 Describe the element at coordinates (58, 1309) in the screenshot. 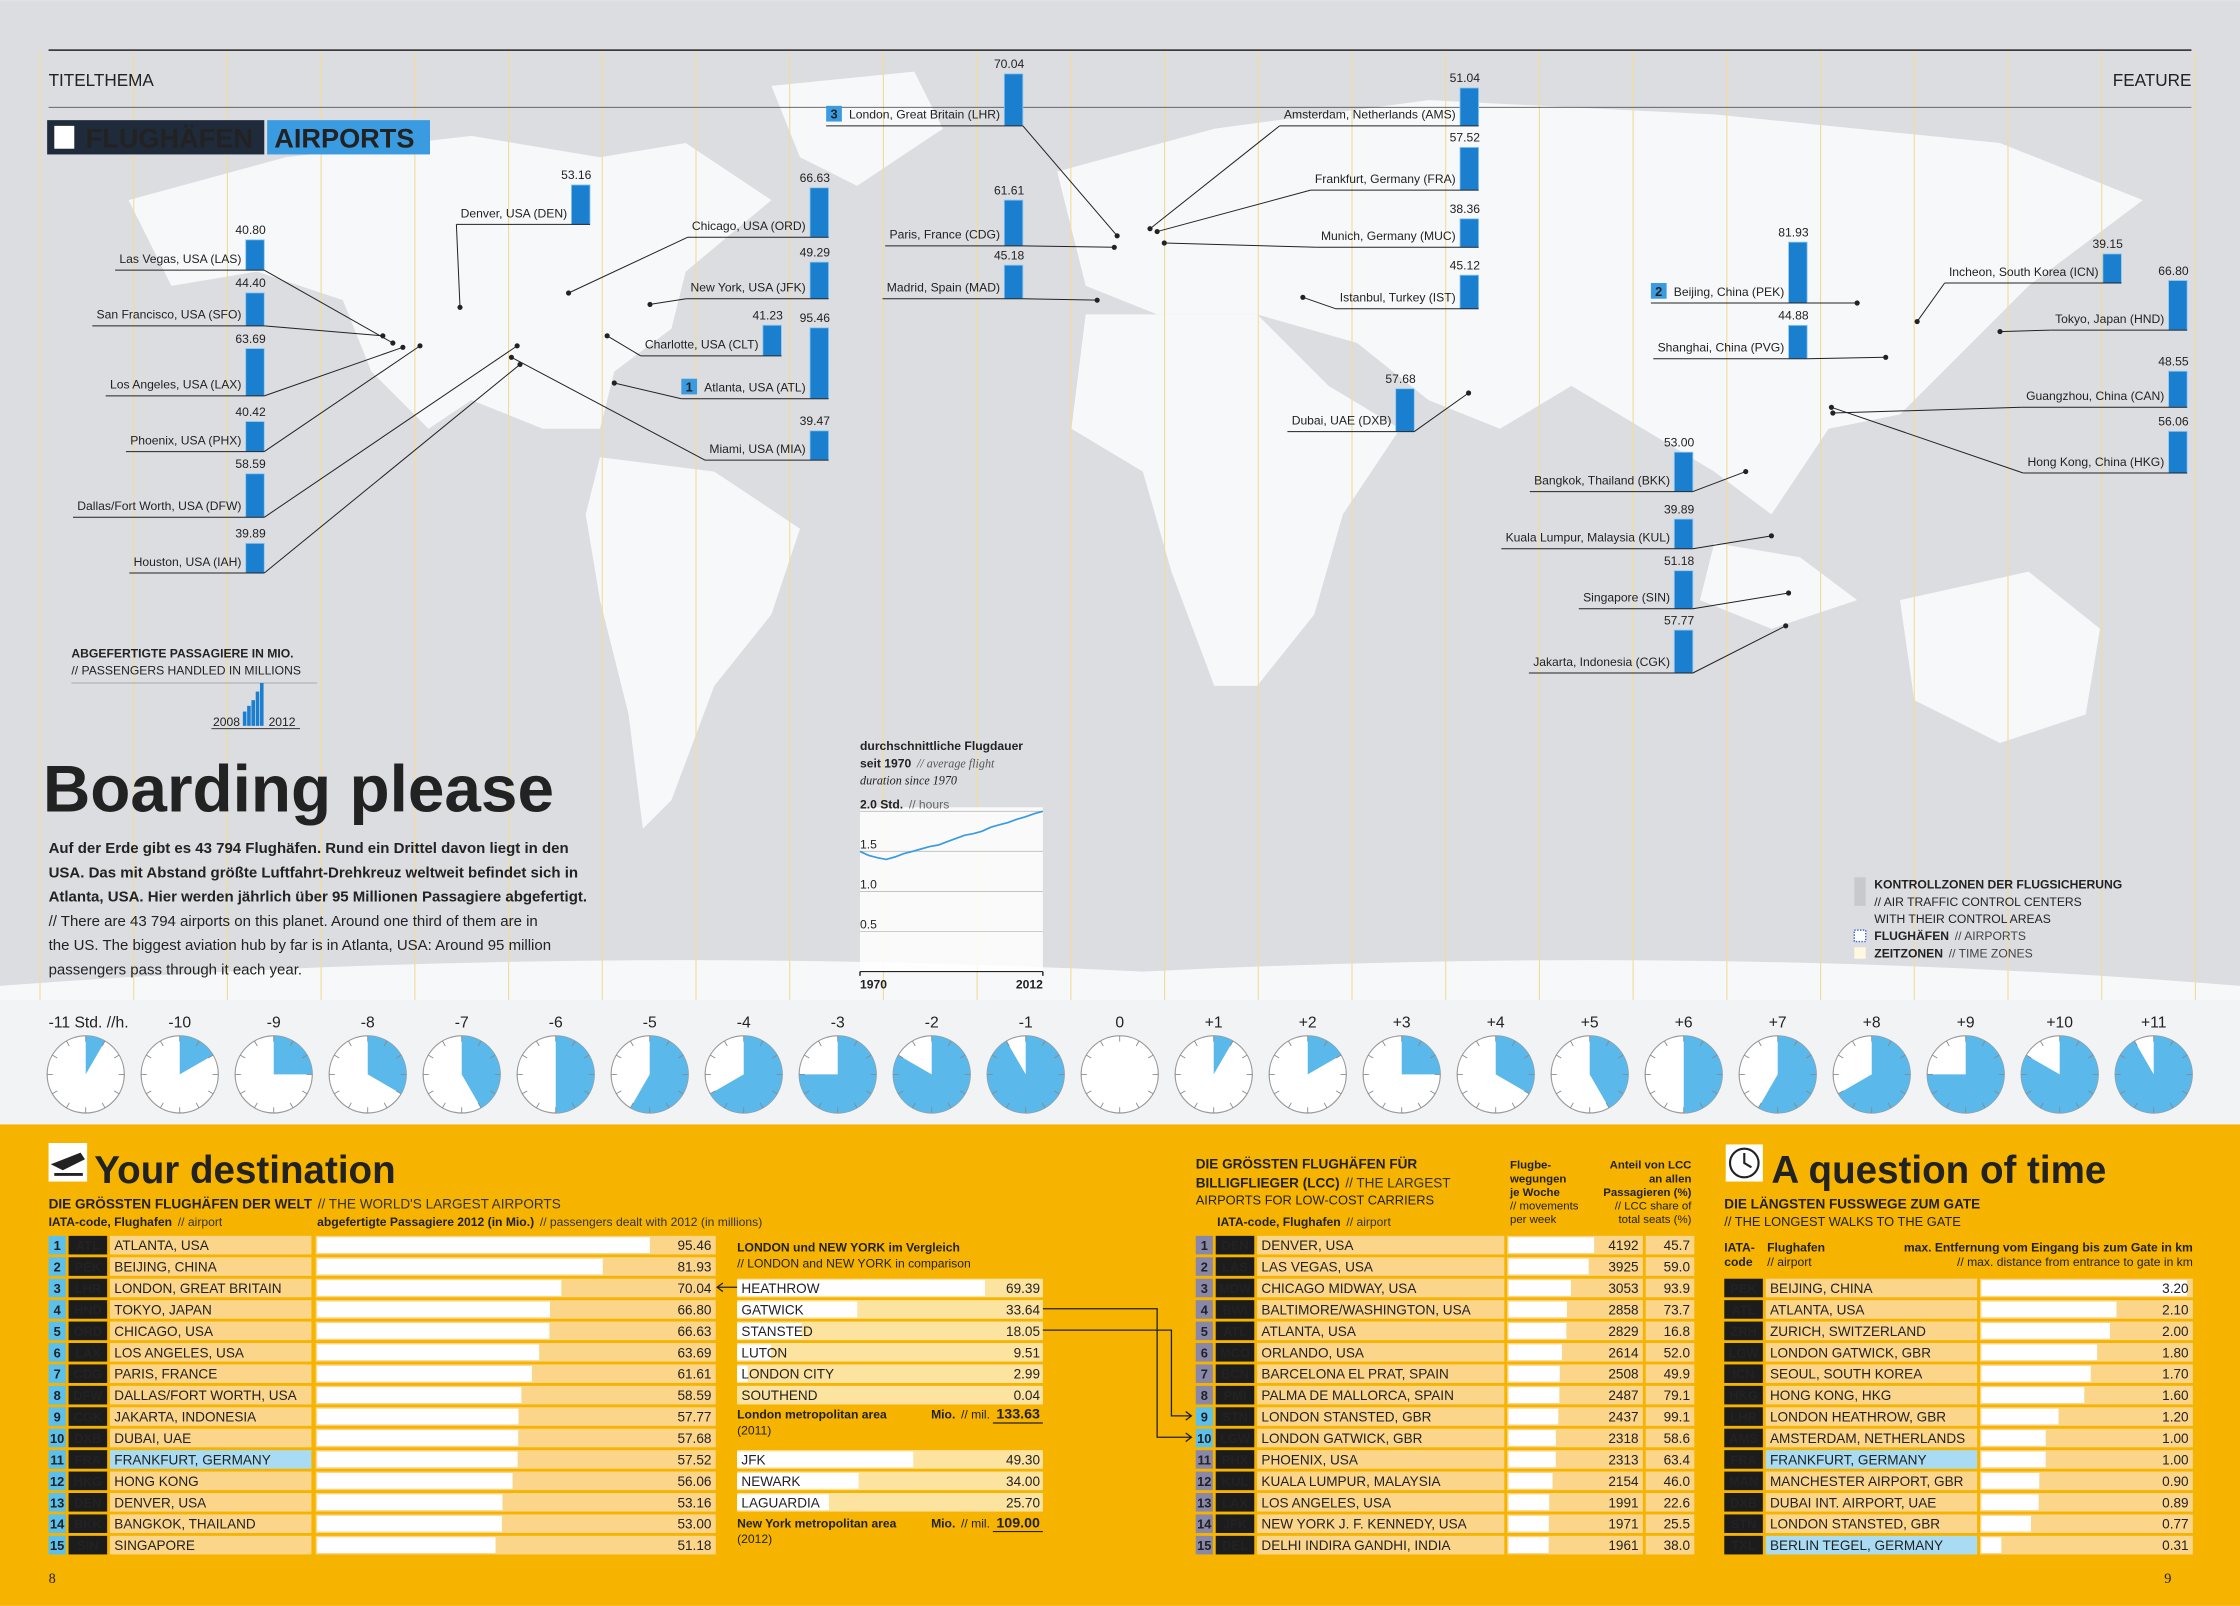

I see `rank: 4` at that location.